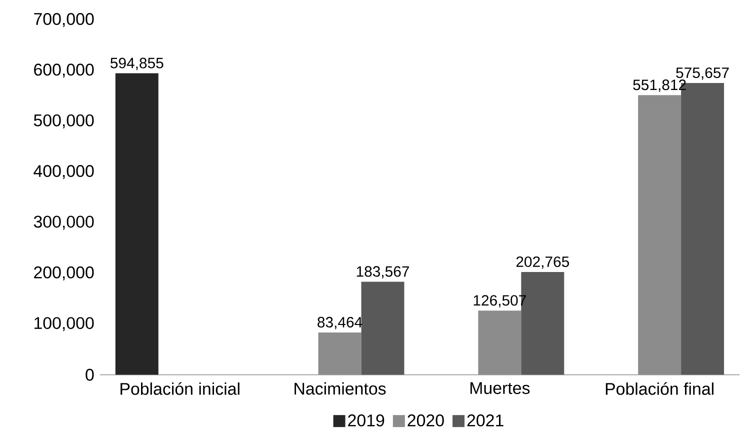  Describe the element at coordinates (137, 64) in the screenshot. I see `data-label: 594,855` at that location.